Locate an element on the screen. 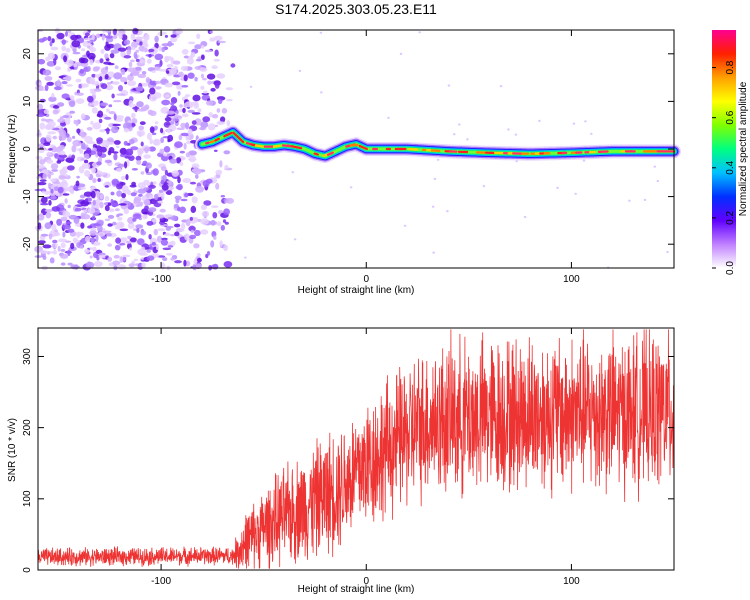 The height and width of the screenshot is (600, 750). spectrogram-y-label: Frequency (Hz) is located at coordinates (12, 149).